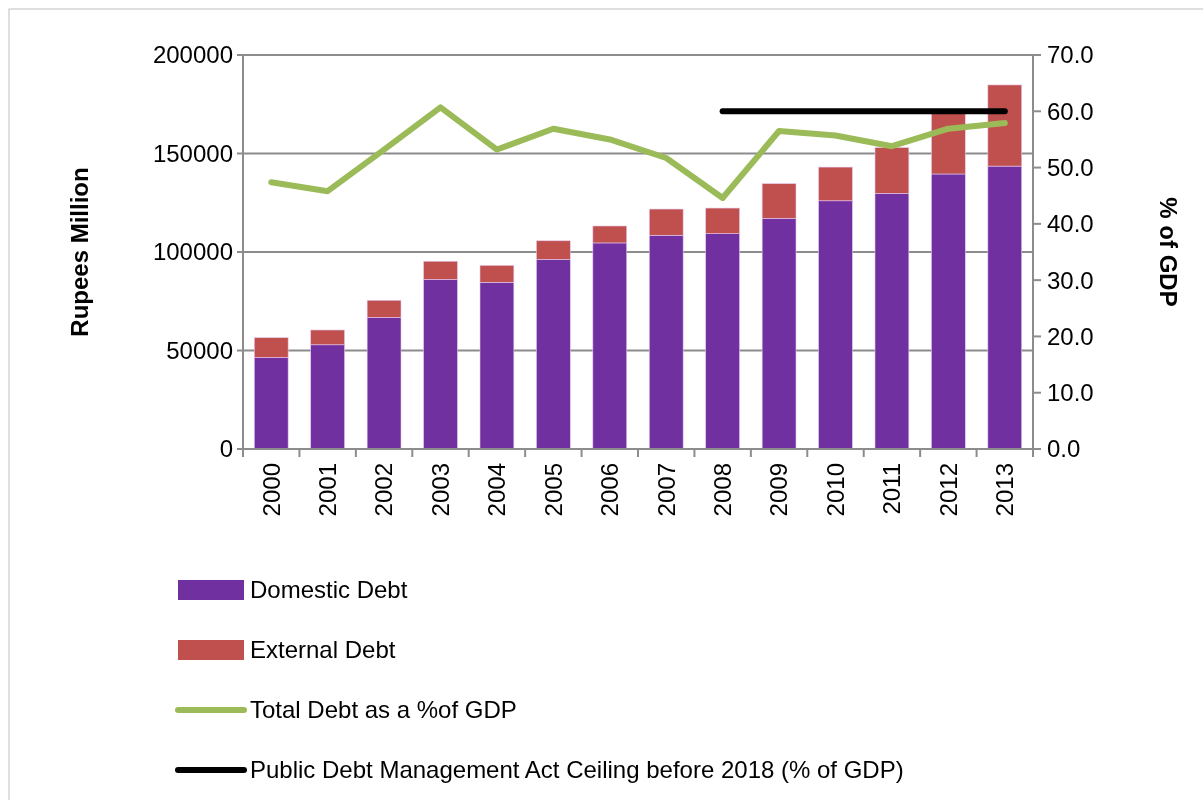 The image size is (1203, 800). Describe the element at coordinates (892, 489) in the screenshot. I see `x-tick-label: 2011` at that location.